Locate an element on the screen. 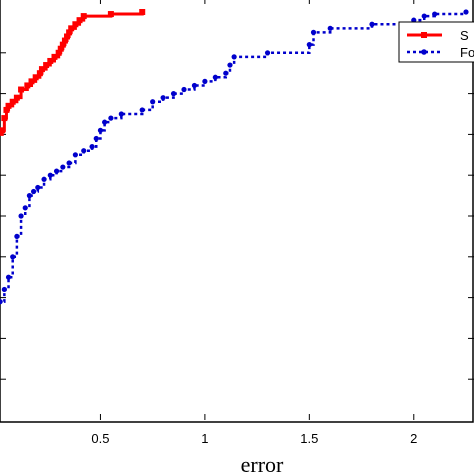 This screenshot has width=474, height=474. legend-marker-s is located at coordinates (424, 35).